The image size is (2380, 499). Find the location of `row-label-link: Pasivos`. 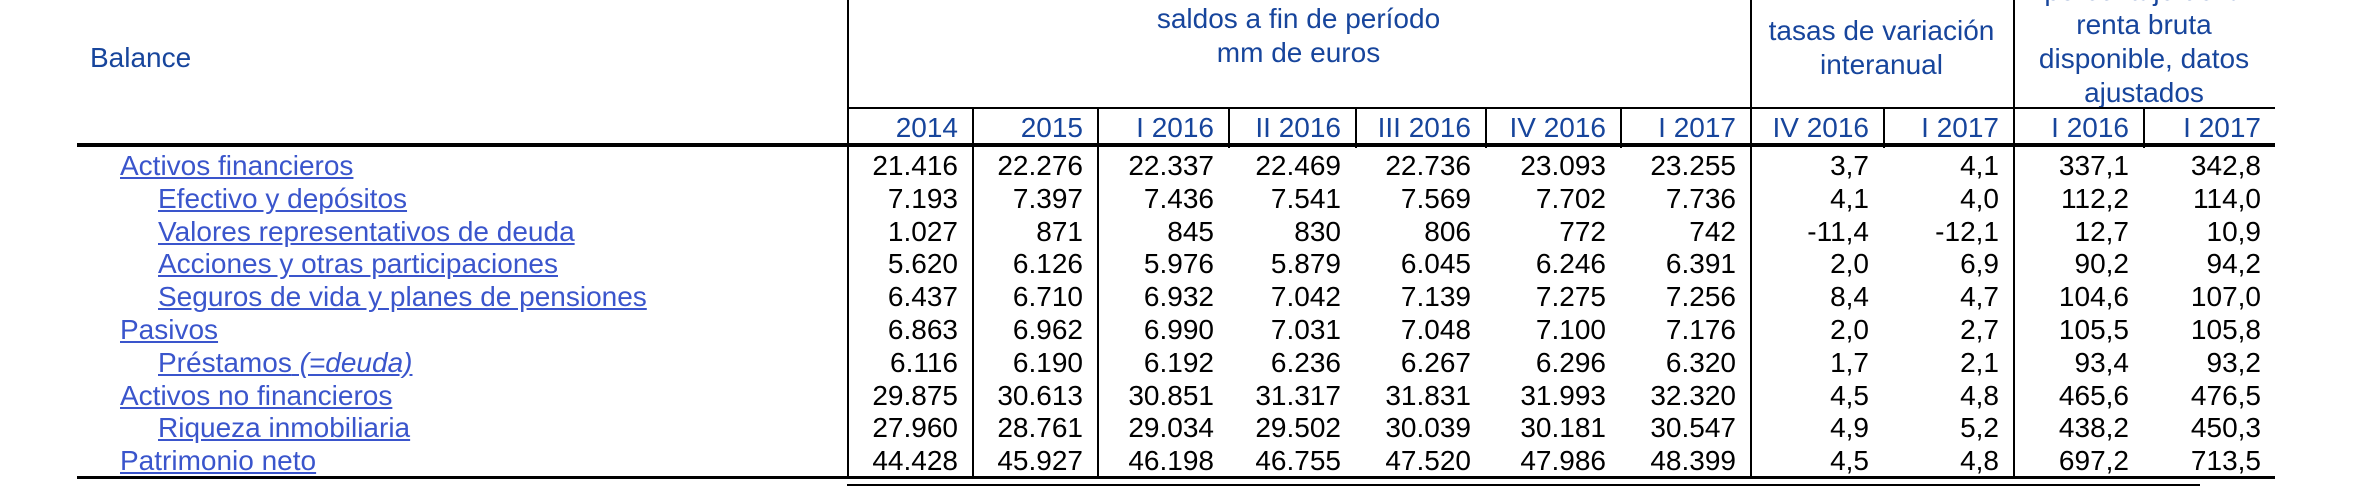

row-label-link: Pasivos is located at coordinates (169, 329).